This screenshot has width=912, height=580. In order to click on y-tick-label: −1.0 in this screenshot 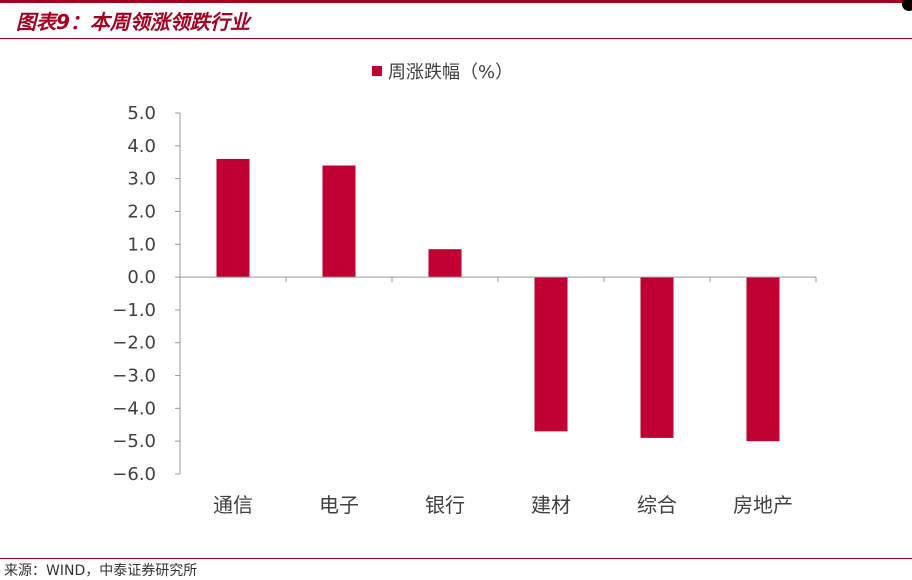, I will do `click(134, 310)`.